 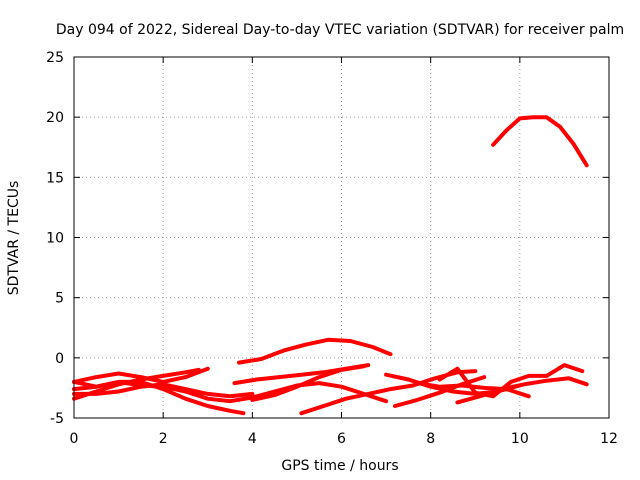 What do you see at coordinates (341, 439) in the screenshot?
I see `x-tick-label: 6` at bounding box center [341, 439].